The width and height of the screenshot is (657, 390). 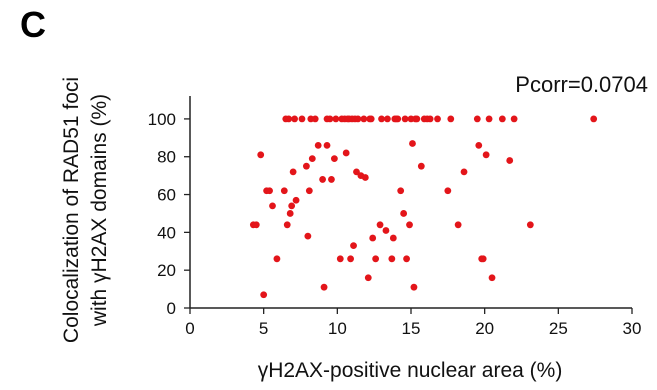 I want to click on panel-label: C, so click(x=33, y=24).